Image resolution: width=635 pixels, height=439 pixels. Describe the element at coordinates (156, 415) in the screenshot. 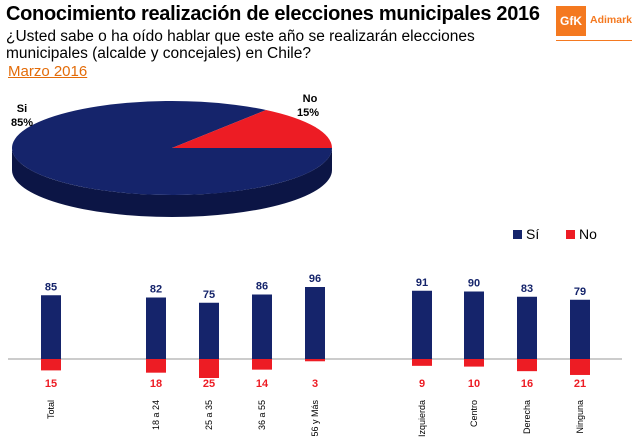

I see `category-label-18-a-24: 18 a 24` at that location.